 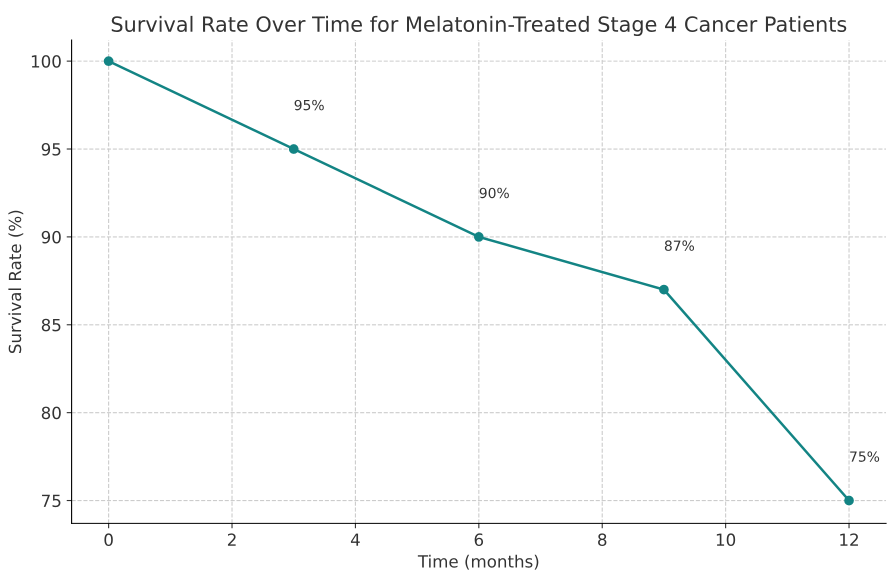 I want to click on x-axis-title: Time (months), so click(x=478, y=562).